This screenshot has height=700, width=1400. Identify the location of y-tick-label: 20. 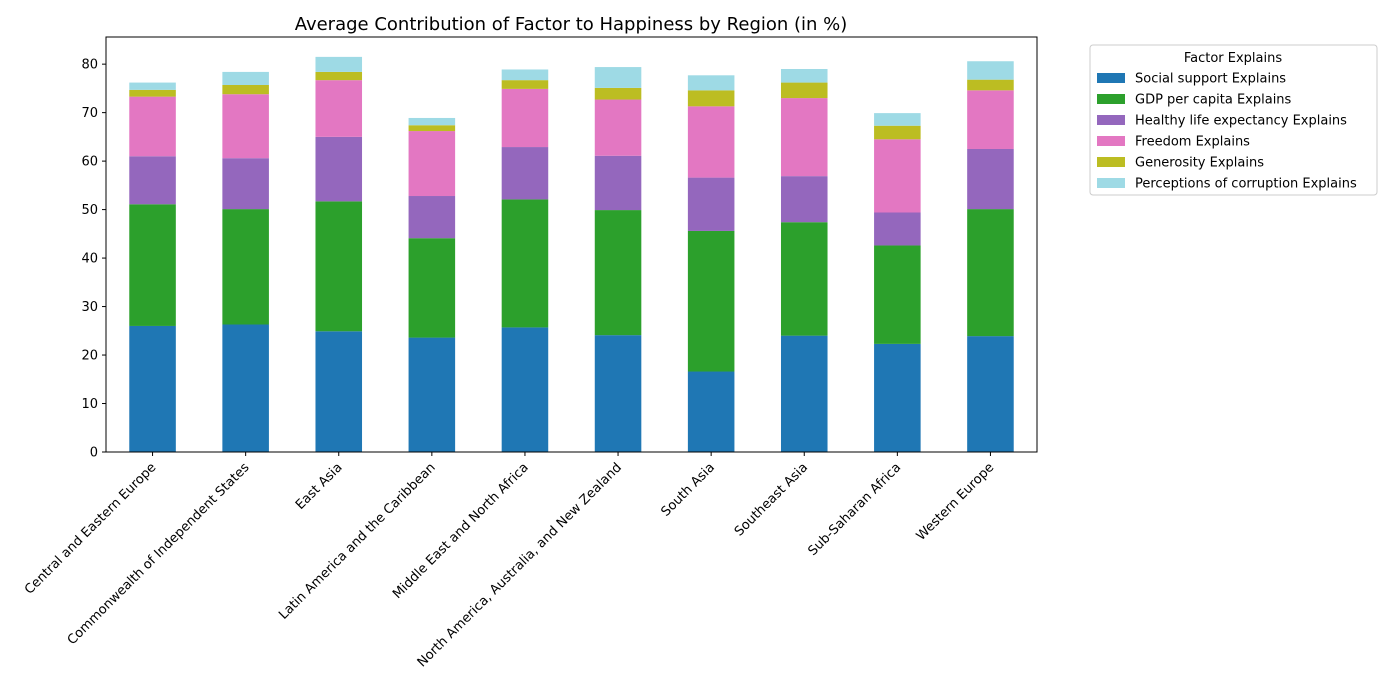
(89, 356).